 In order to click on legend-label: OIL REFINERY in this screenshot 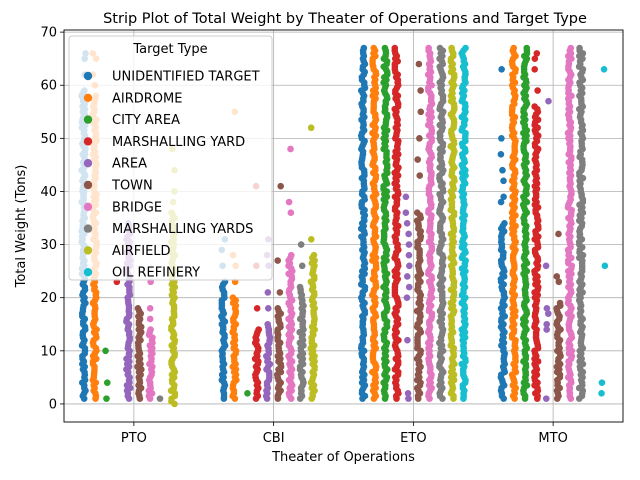, I will do `click(156, 273)`.